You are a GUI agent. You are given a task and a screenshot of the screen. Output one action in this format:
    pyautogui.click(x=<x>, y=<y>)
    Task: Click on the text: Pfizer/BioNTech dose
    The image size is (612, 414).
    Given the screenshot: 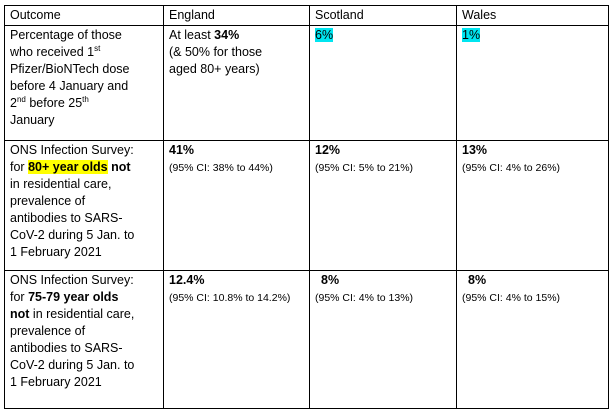 What is the action you would take?
    pyautogui.click(x=70, y=69)
    